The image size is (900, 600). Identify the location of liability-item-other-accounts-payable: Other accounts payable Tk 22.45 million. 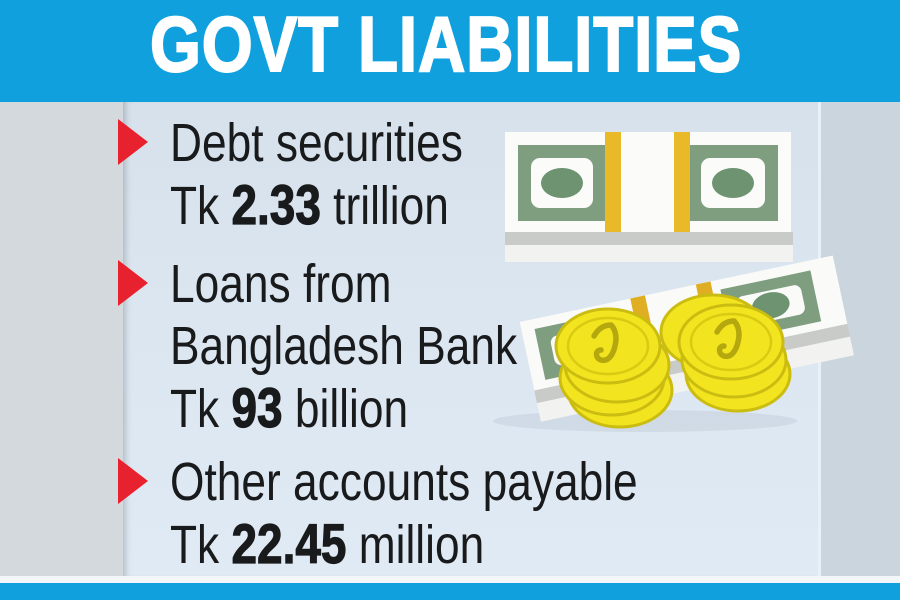
(429, 513).